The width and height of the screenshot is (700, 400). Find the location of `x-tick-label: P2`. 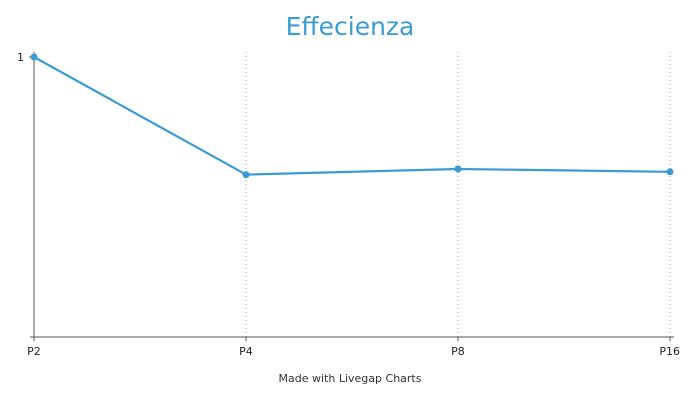

x-tick-label: P2 is located at coordinates (34, 351).